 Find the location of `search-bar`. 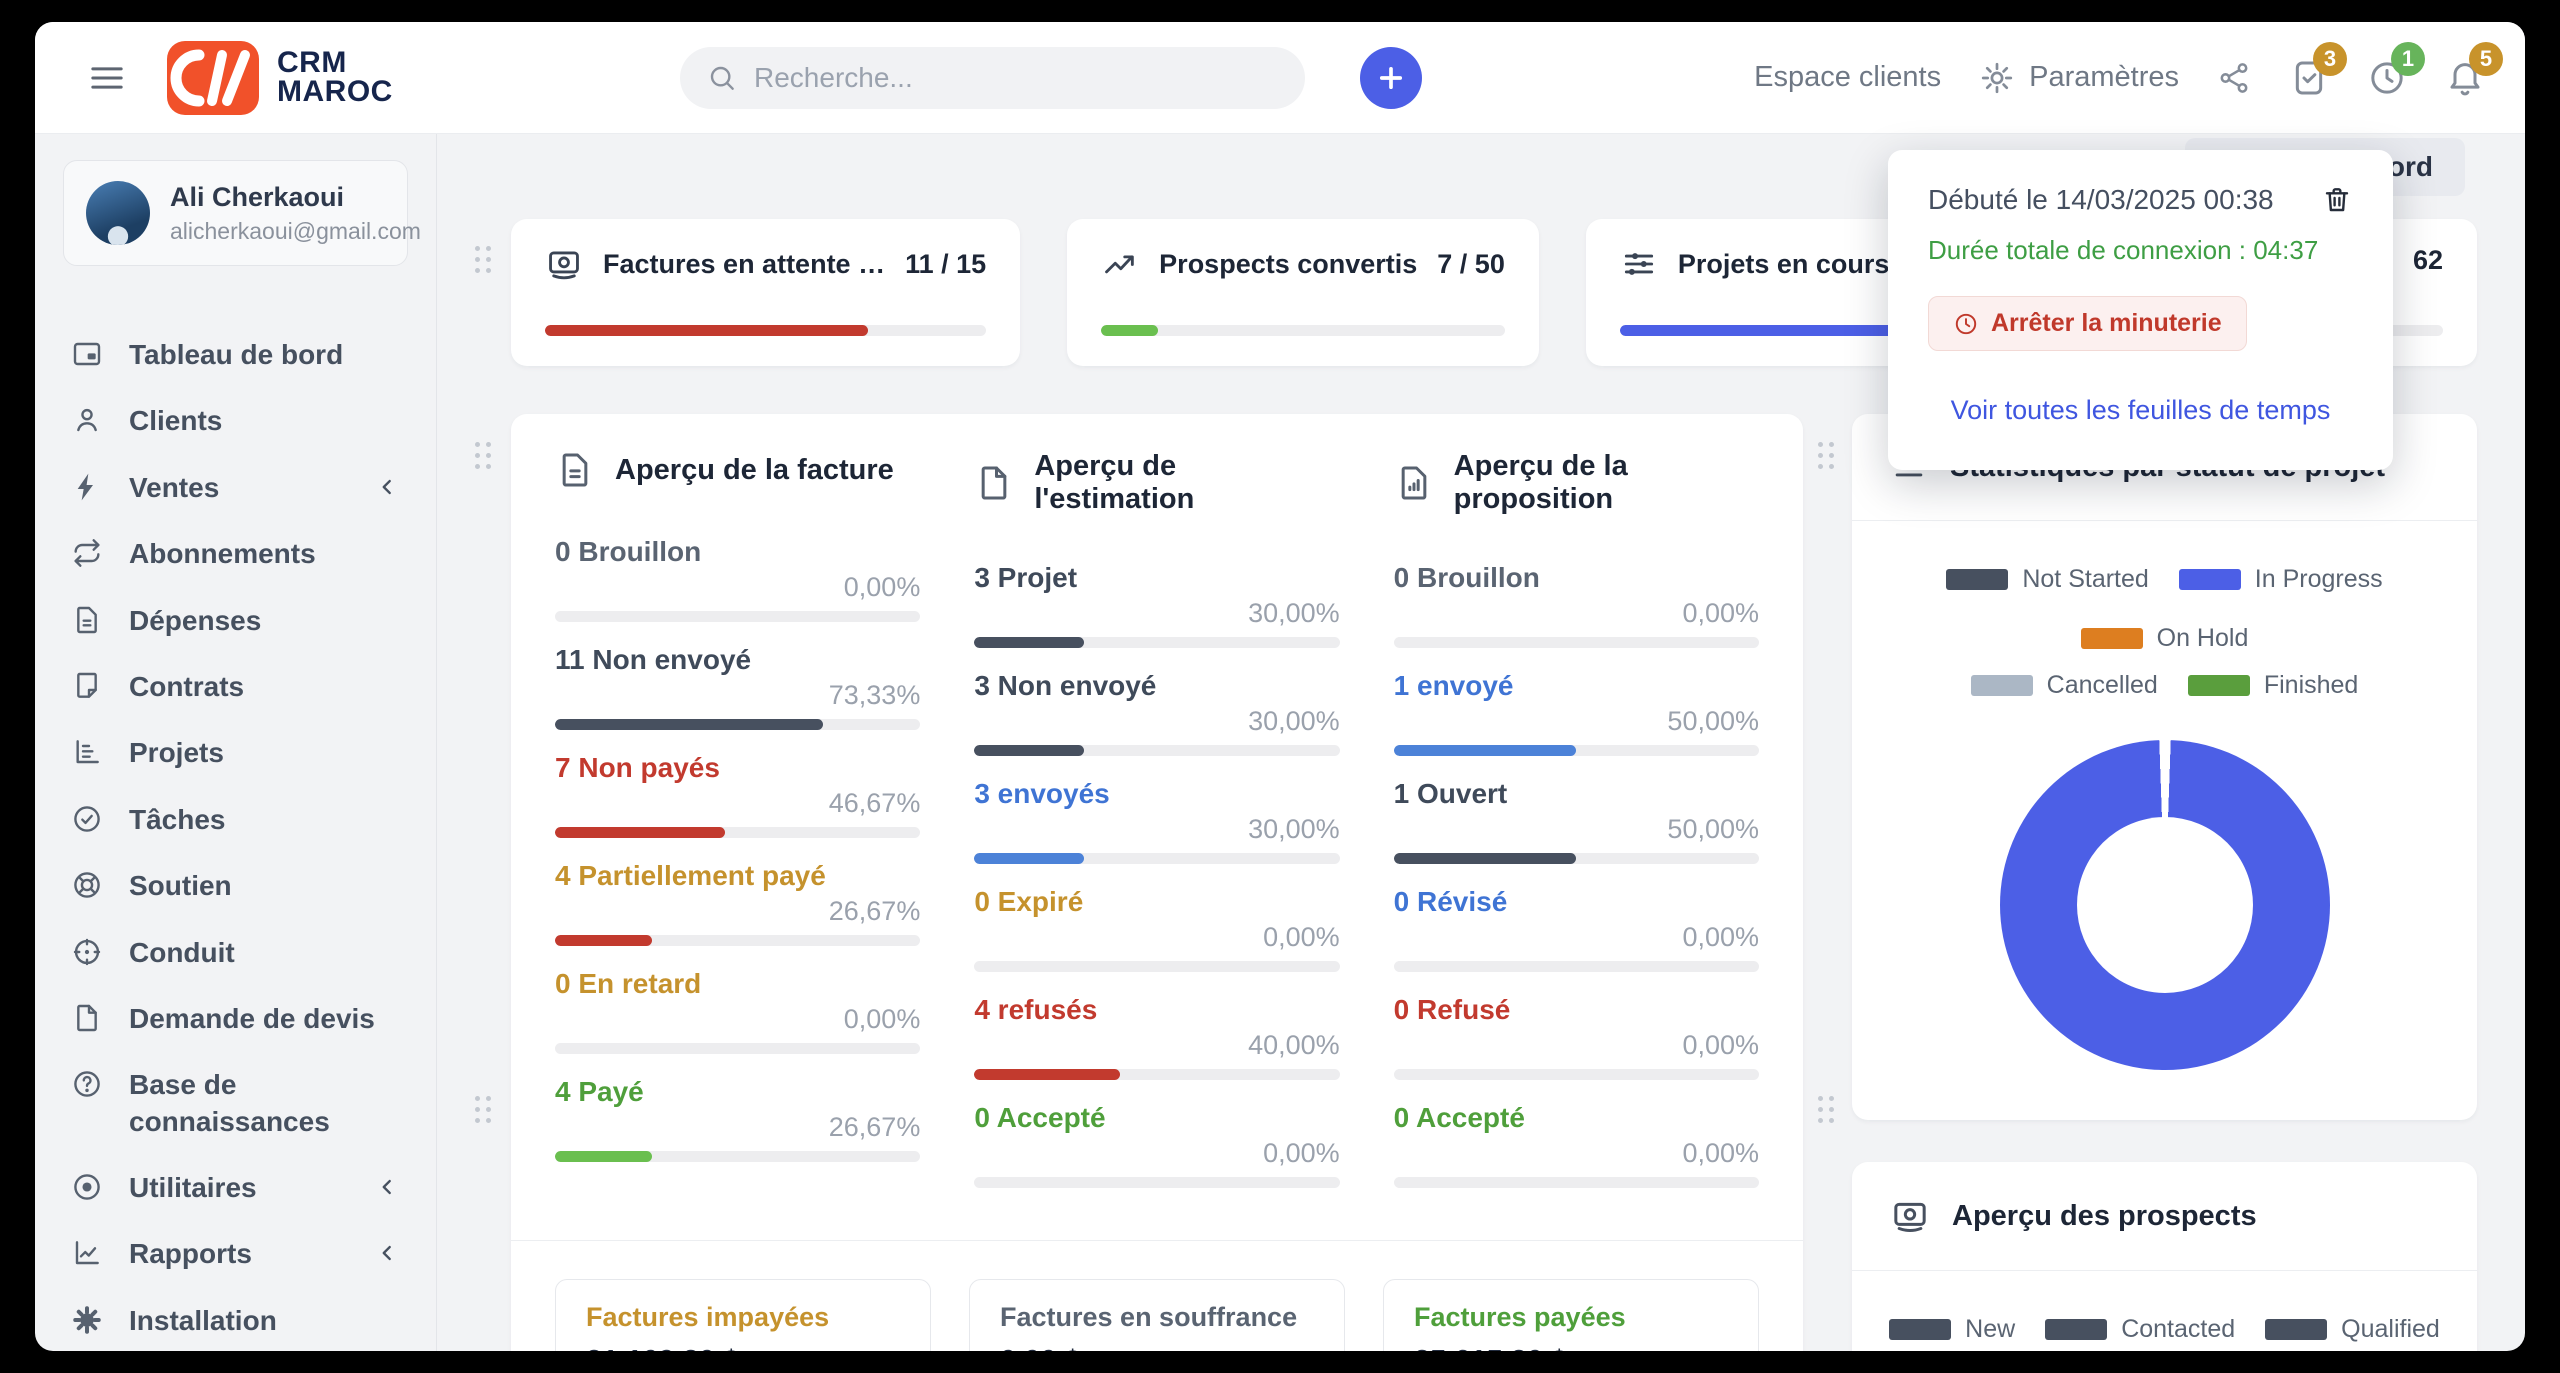

search-bar is located at coordinates (992, 78).